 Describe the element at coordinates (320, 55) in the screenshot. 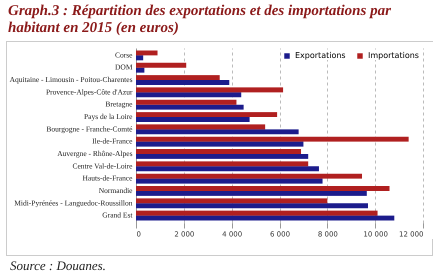

I see `legend-label: Exportations` at that location.